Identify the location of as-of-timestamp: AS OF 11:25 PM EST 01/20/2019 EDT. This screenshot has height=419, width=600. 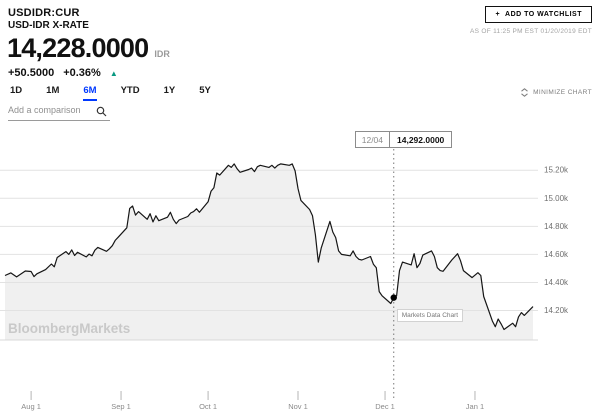
(530, 31).